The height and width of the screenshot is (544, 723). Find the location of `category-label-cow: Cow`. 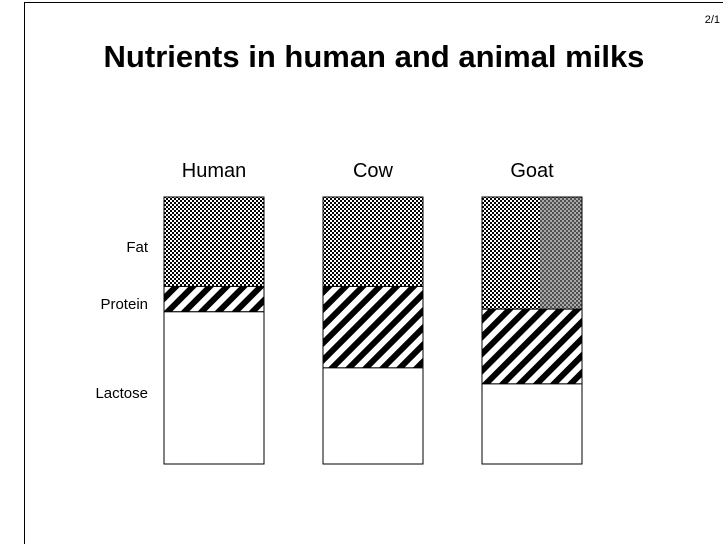

category-label-cow: Cow is located at coordinates (373, 171).